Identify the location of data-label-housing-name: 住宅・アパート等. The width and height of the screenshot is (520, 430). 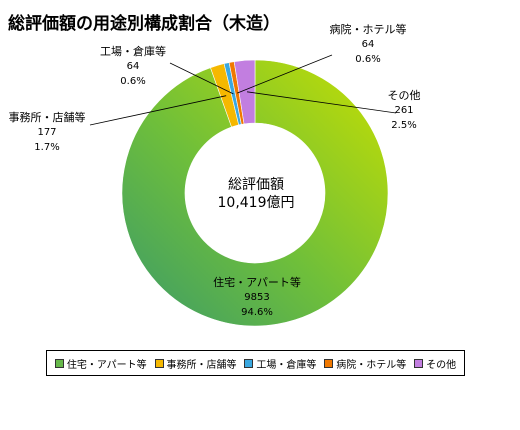
(257, 282).